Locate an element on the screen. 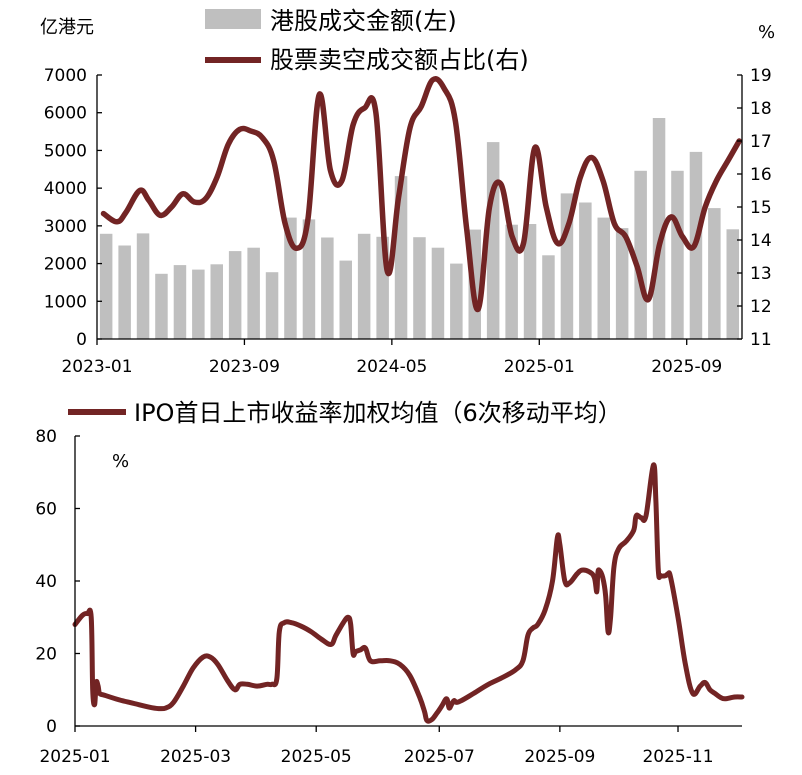 The width and height of the screenshot is (802, 775). left-tick-label: 2000 is located at coordinates (65, 265).